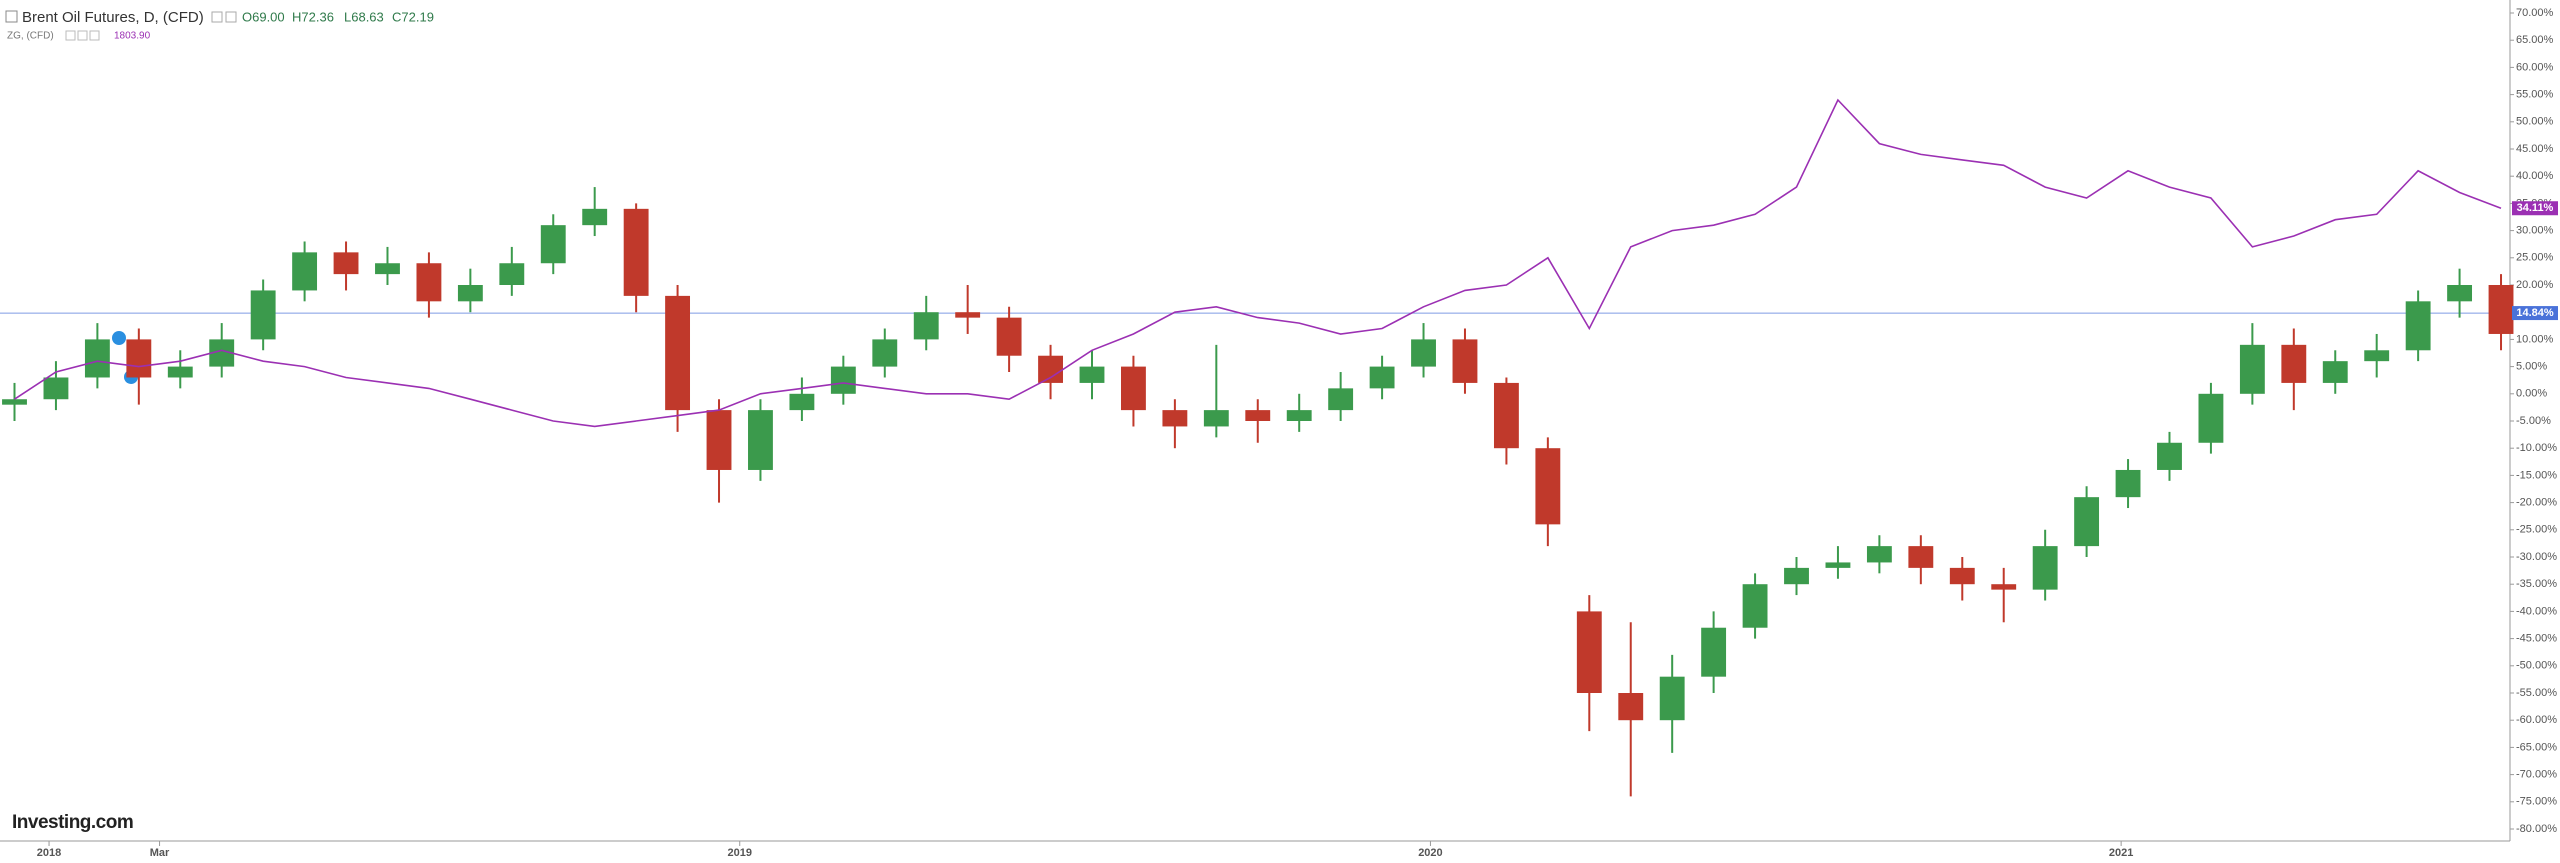  I want to click on y-tick-label: -10.00%, so click(2536, 448).